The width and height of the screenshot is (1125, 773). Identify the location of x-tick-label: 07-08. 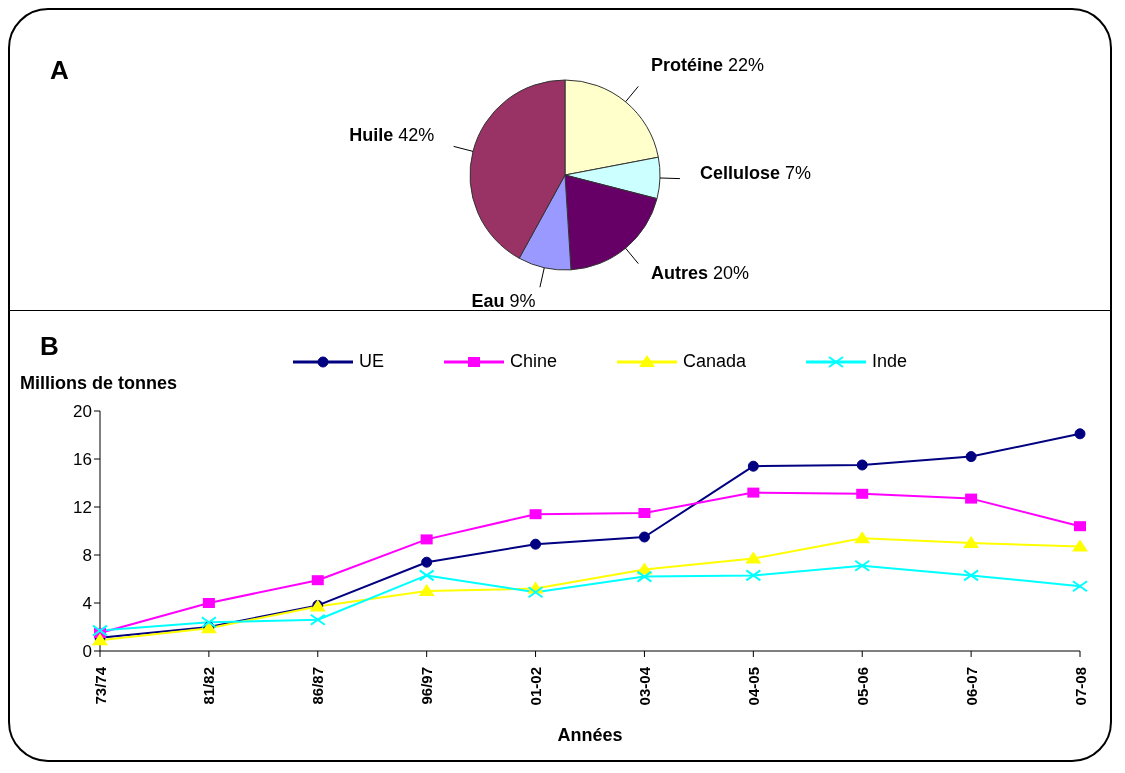
(1080, 686).